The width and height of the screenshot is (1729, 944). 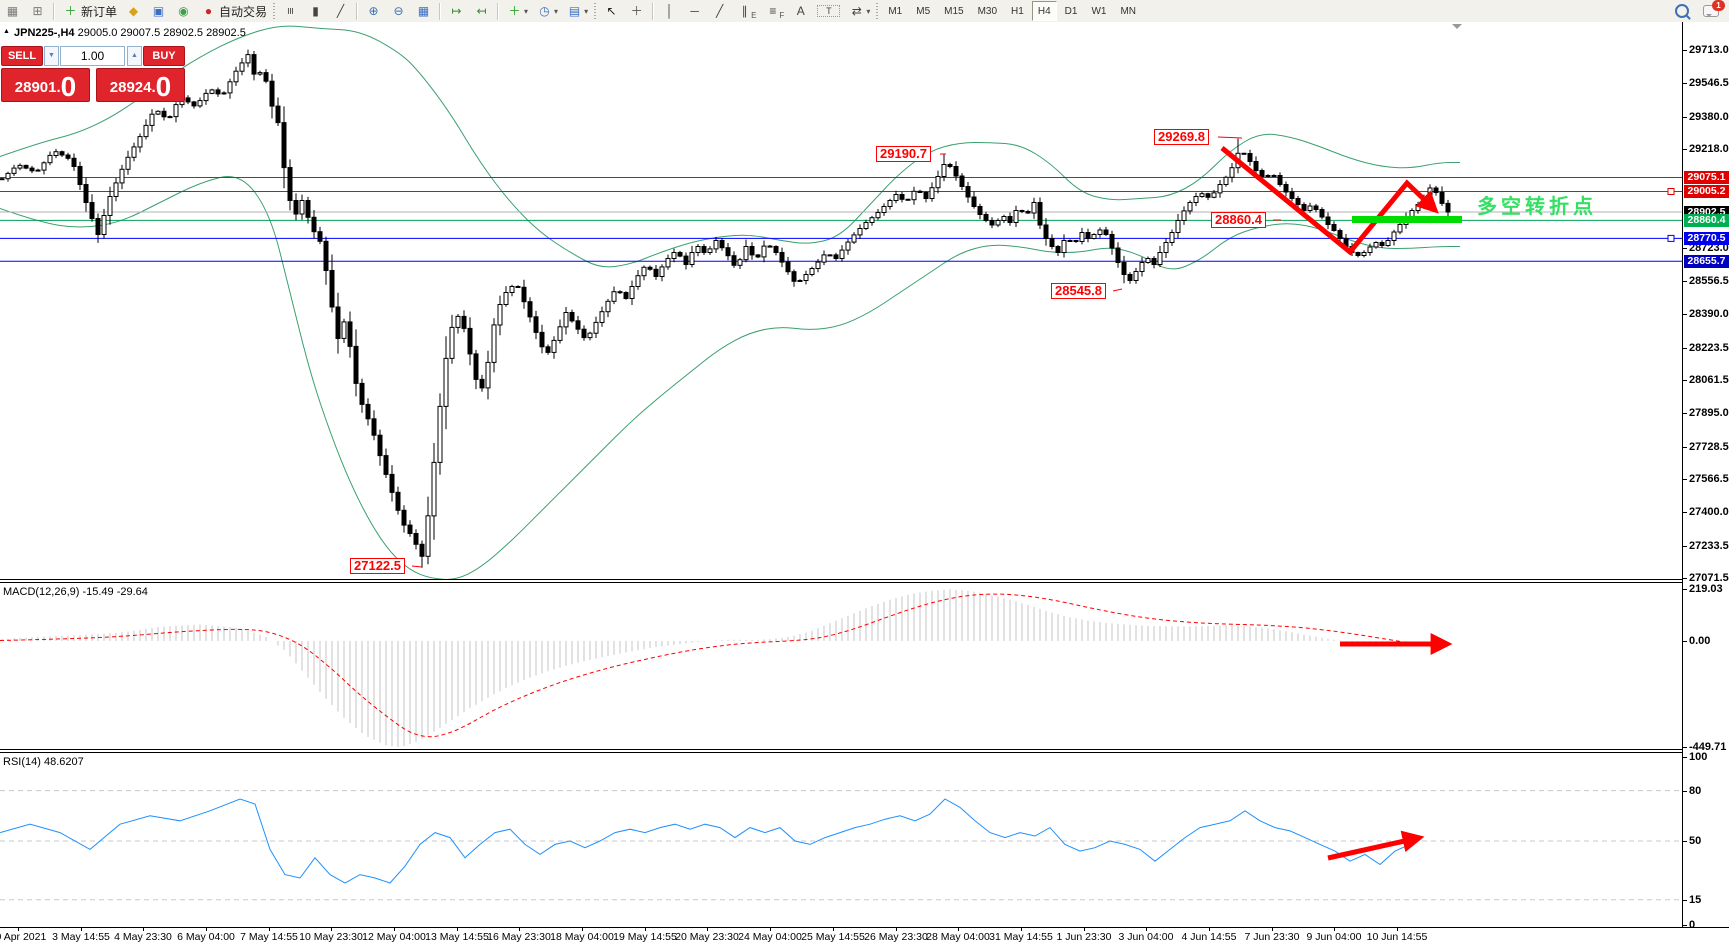 I want to click on signals-button: ◉, so click(x=183, y=11).